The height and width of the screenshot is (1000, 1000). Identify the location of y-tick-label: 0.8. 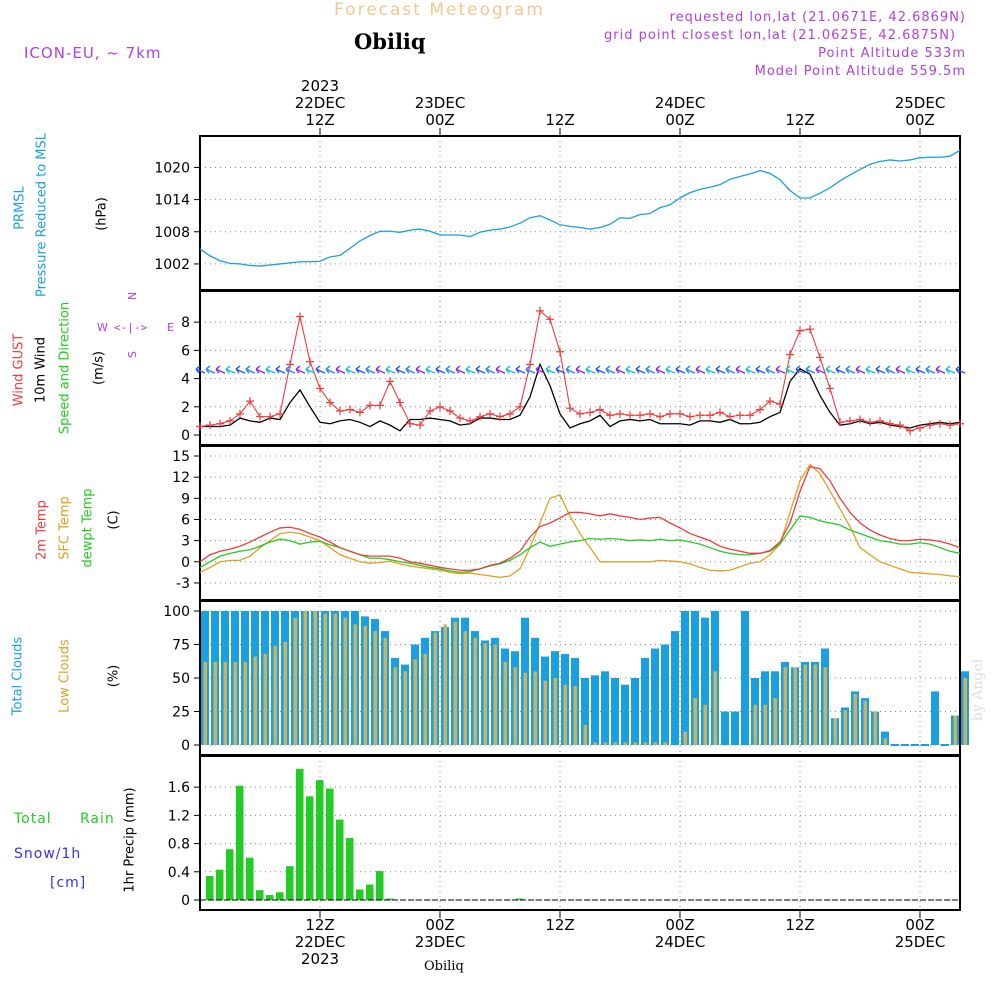
(179, 845).